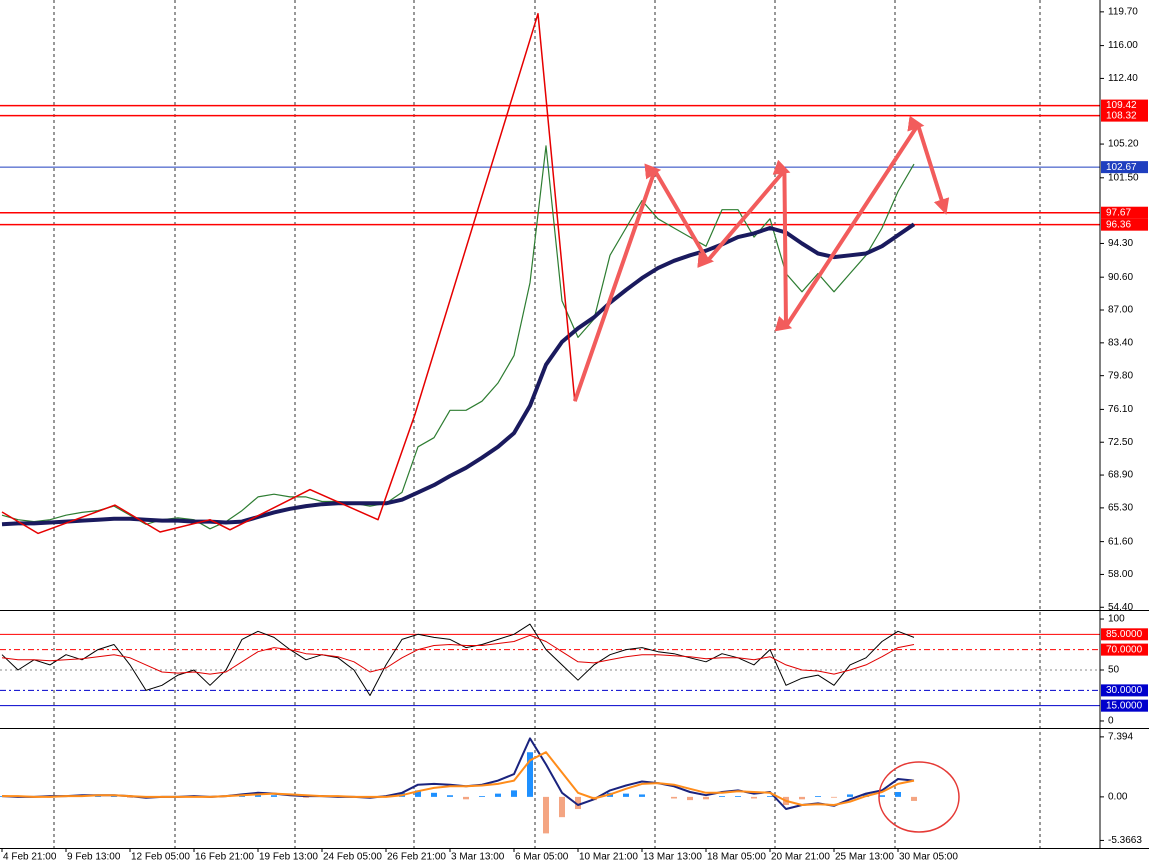 The width and height of the screenshot is (1149, 865). I want to click on y-tick-label: 101.50, so click(1123, 177).